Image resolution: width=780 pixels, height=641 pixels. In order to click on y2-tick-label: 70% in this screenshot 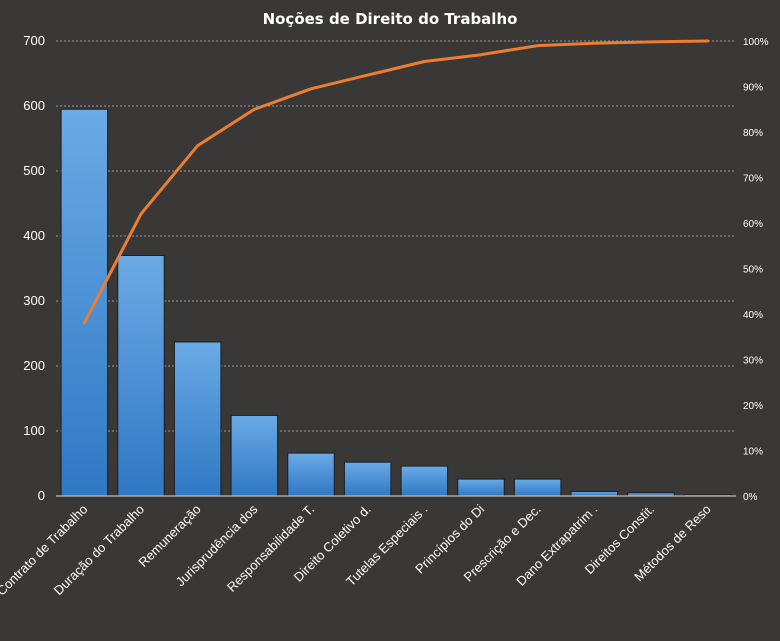, I will do `click(753, 179)`.